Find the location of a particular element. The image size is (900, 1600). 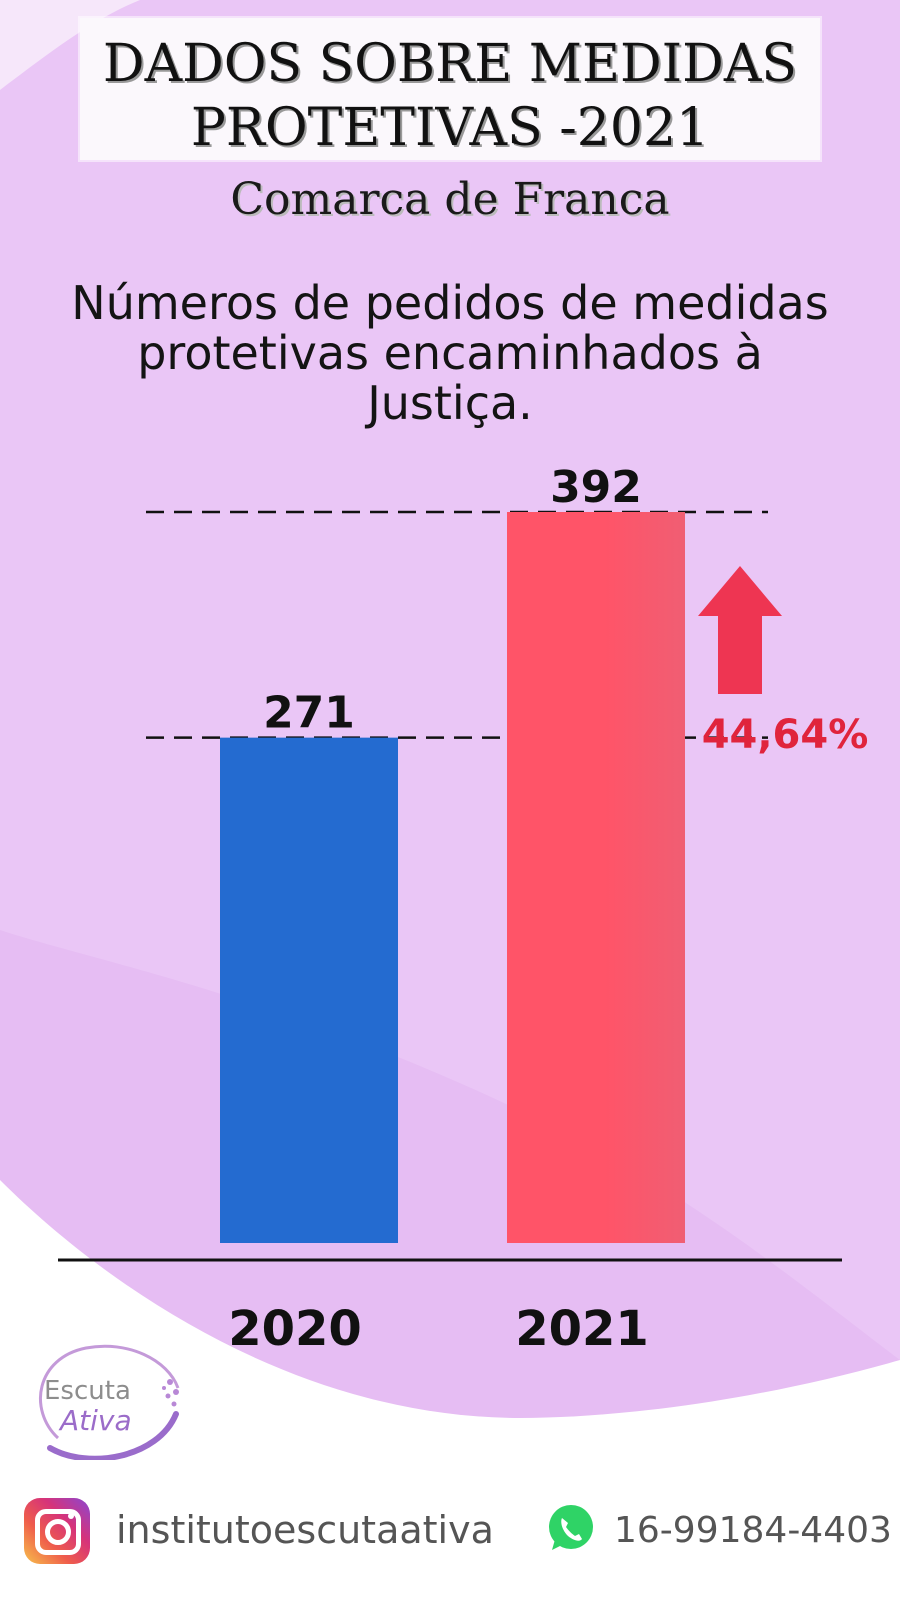

title-line-1: DADOS SOBRE MEDIDAS is located at coordinates (450, 64).